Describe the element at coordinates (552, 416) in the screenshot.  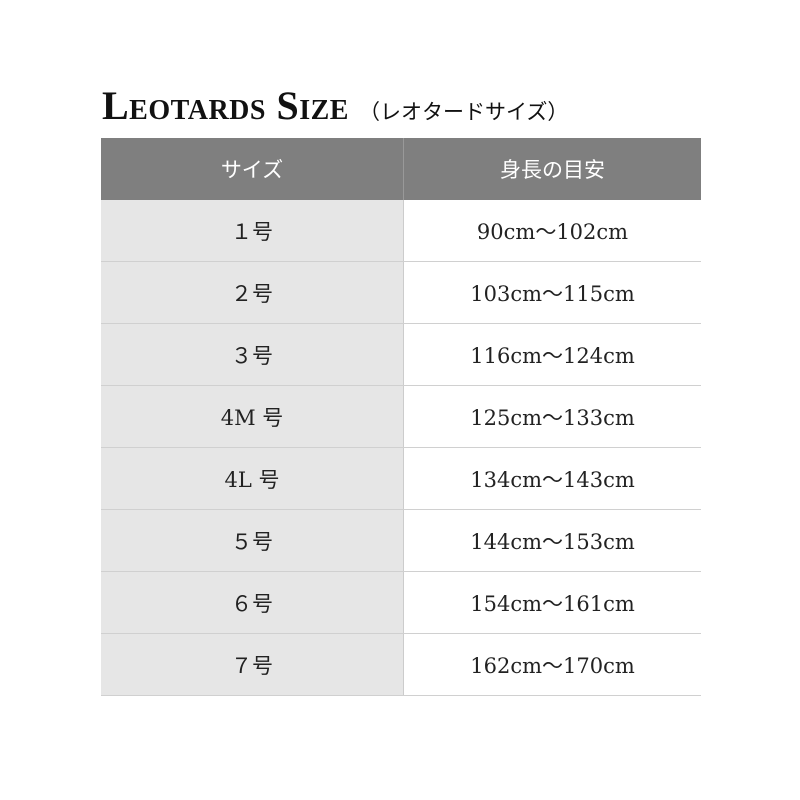
I see `height-cell: 125cm〜133cm` at that location.